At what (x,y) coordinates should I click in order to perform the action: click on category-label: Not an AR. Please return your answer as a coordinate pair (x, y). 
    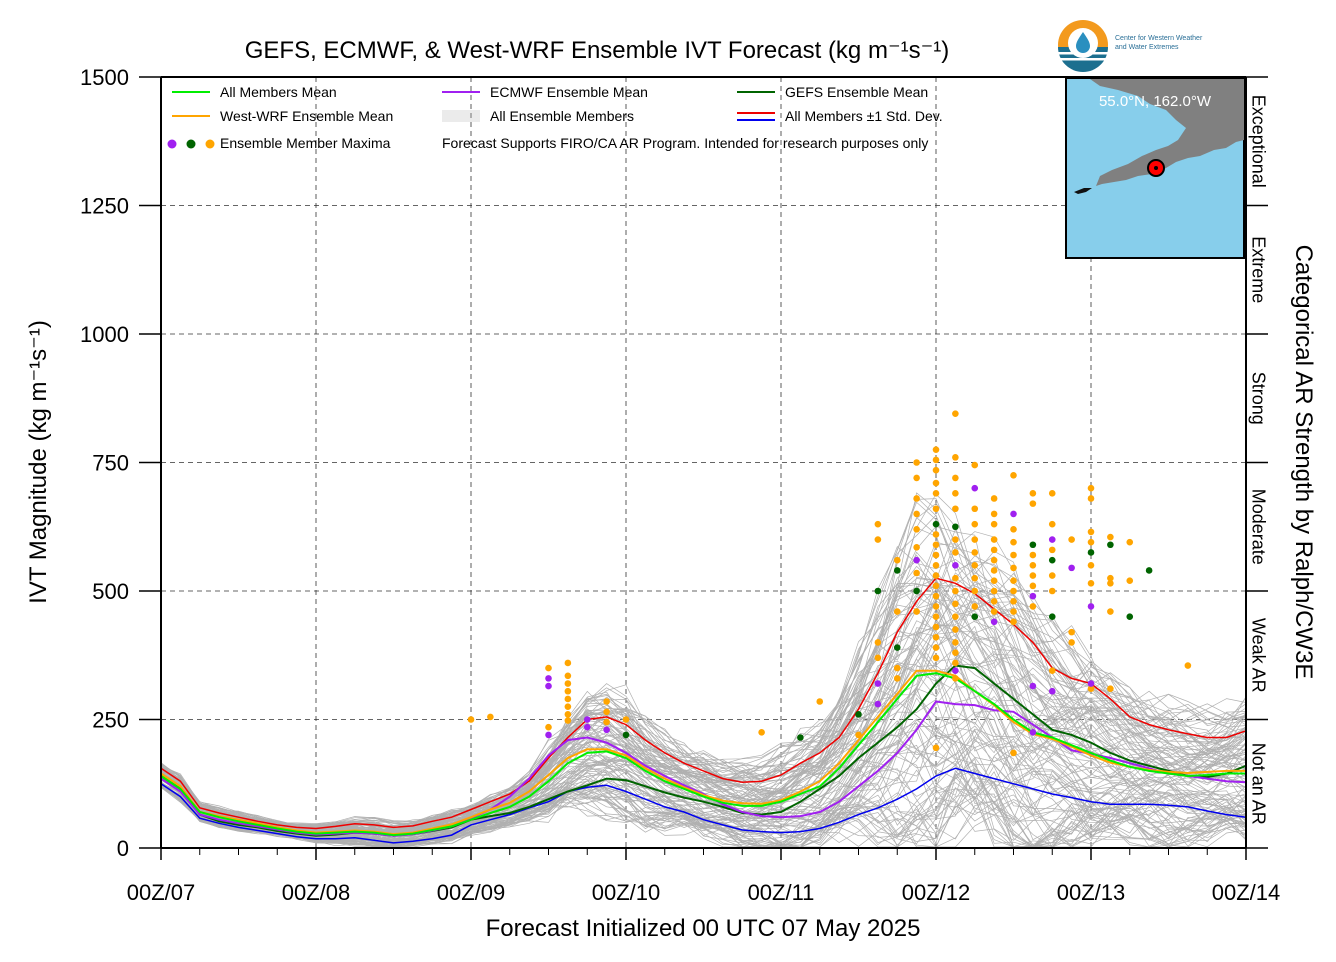
    Looking at the image, I should click on (1258, 784).